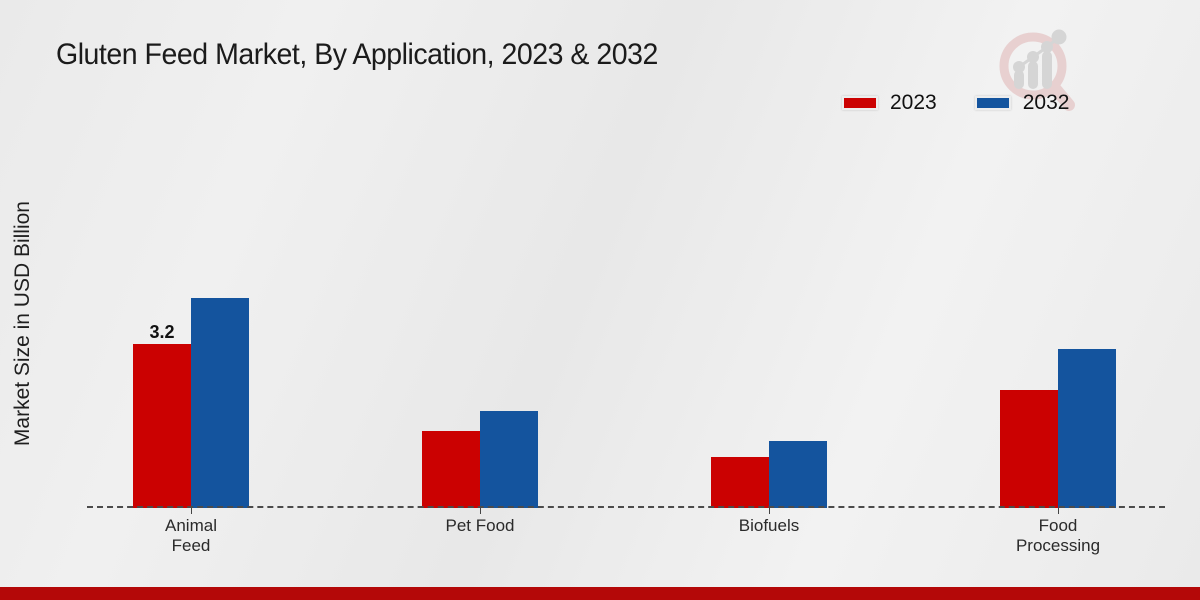  What do you see at coordinates (798, 474) in the screenshot?
I see `bar-2032-biofuels` at bounding box center [798, 474].